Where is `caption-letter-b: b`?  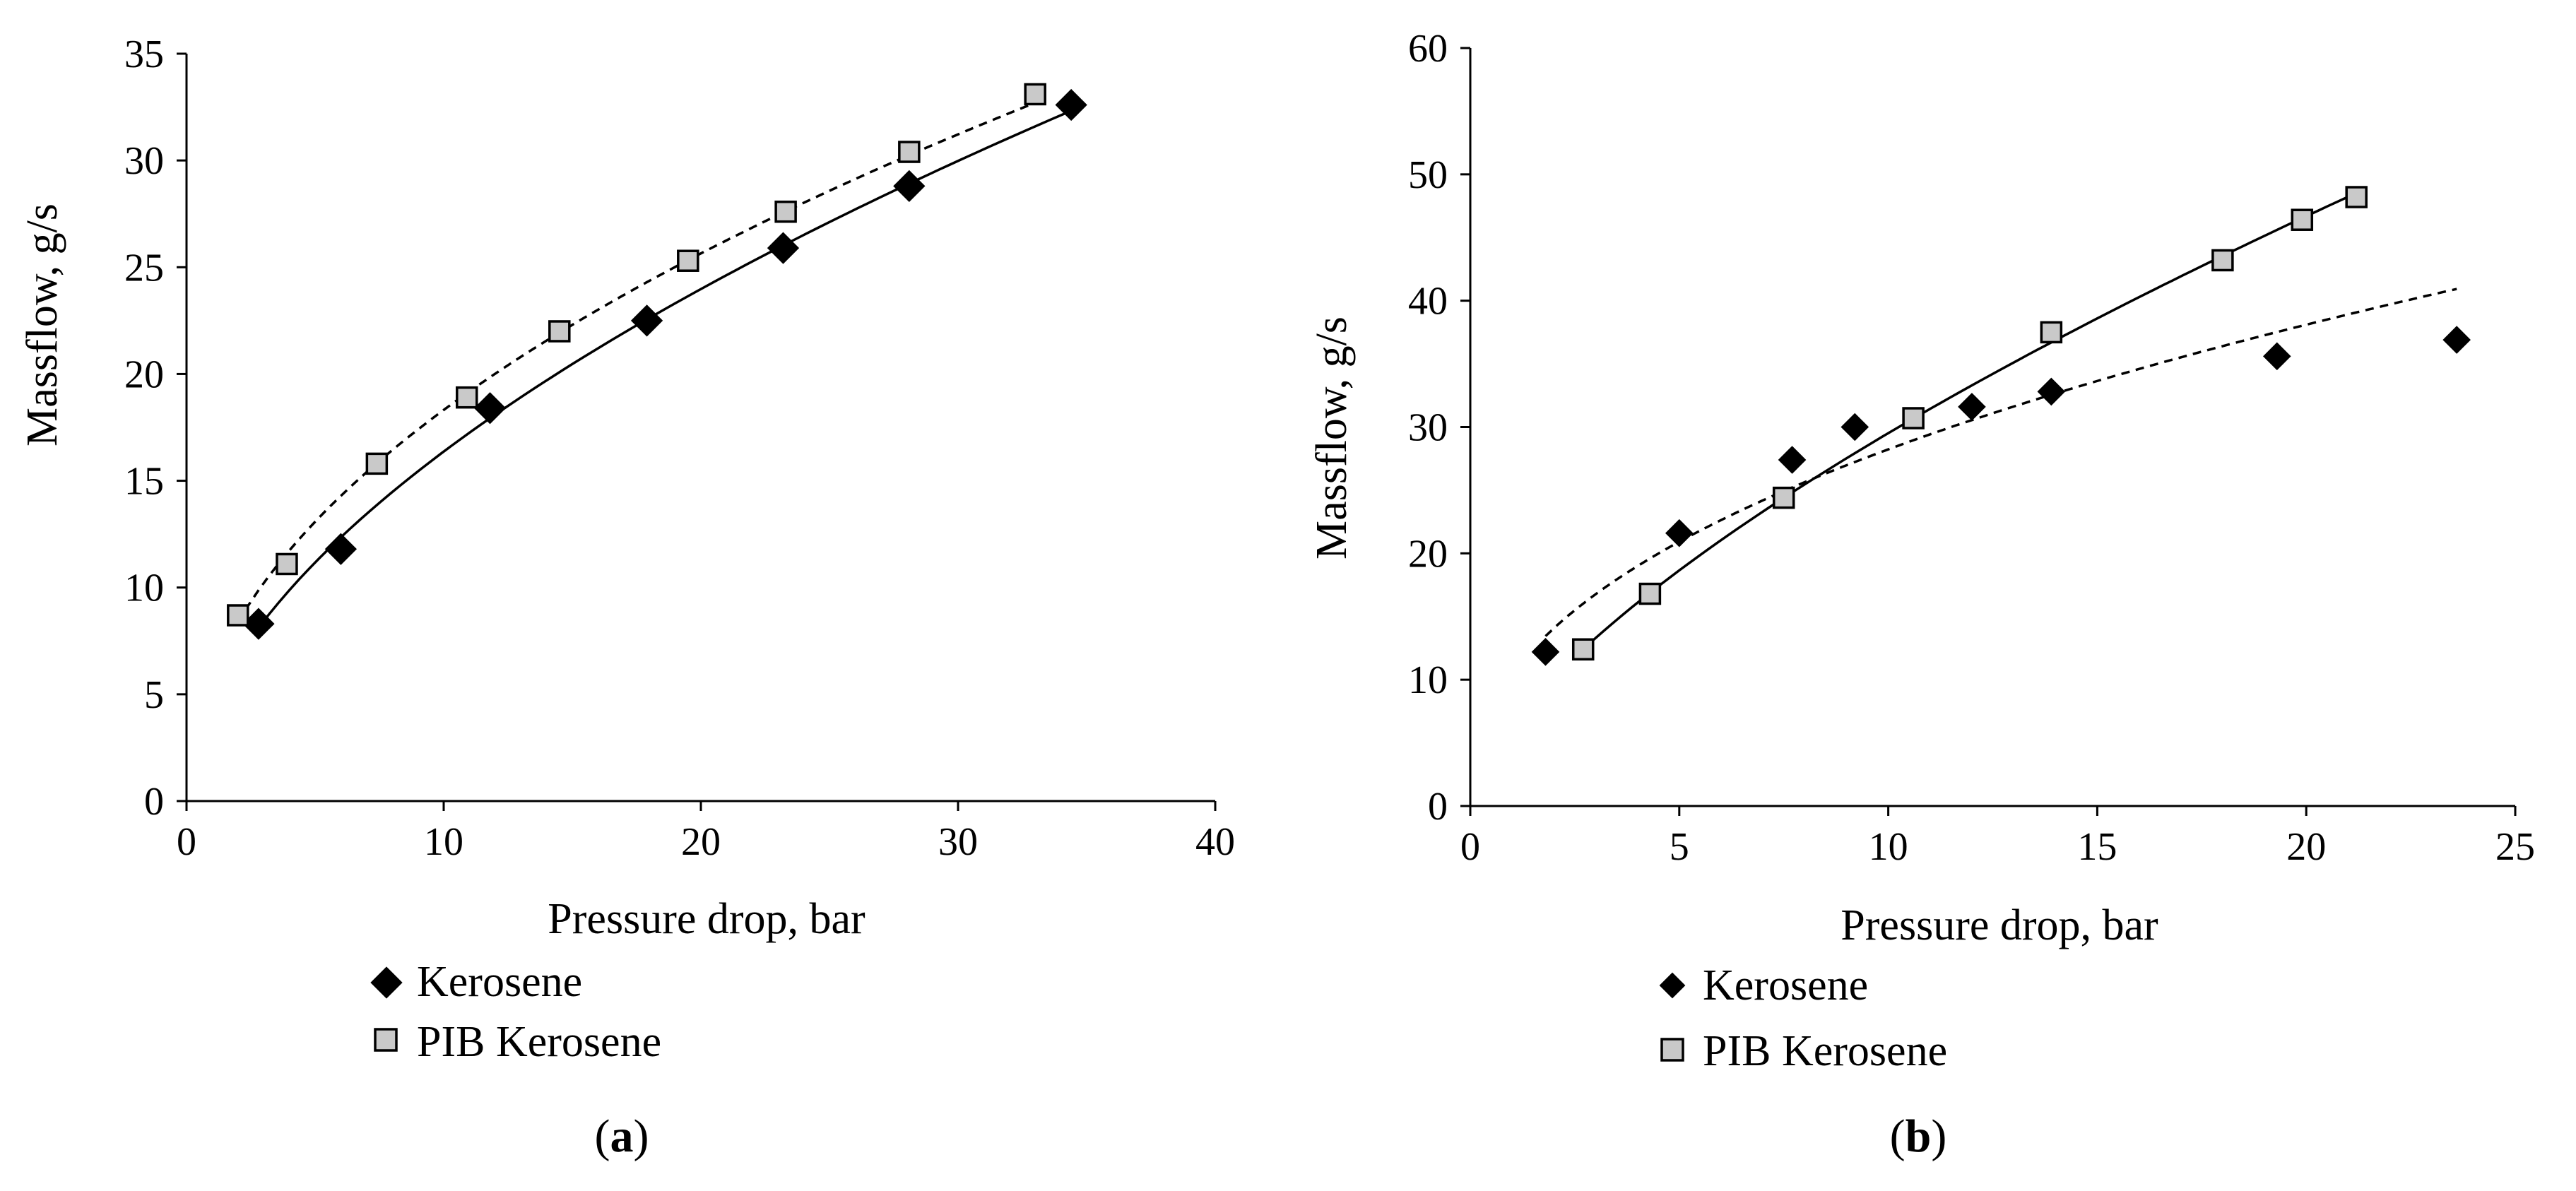 caption-letter-b: b is located at coordinates (1919, 1136).